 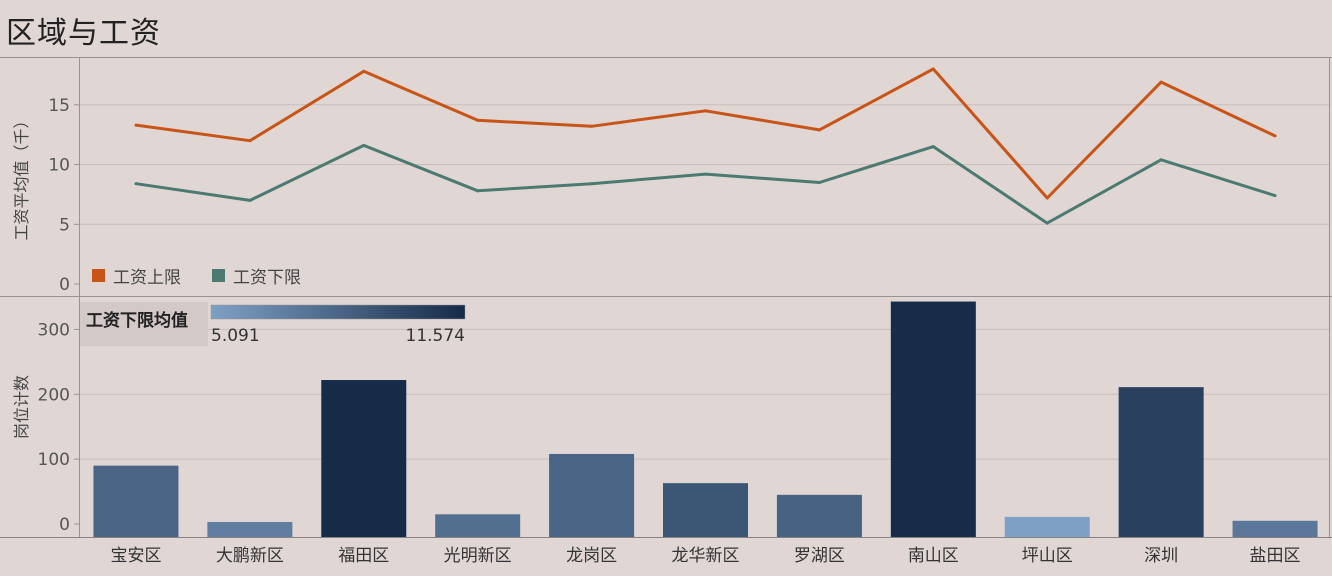 I want to click on color-legend-max: 11.574, so click(x=435, y=336).